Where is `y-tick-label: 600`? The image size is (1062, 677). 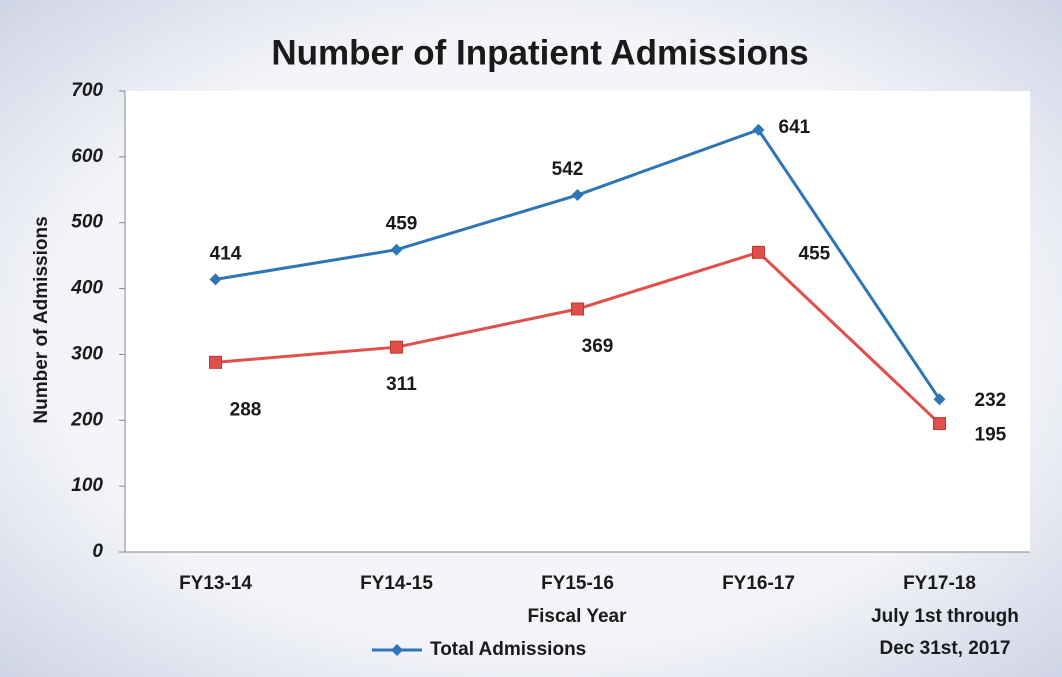 y-tick-label: 600 is located at coordinates (87, 156).